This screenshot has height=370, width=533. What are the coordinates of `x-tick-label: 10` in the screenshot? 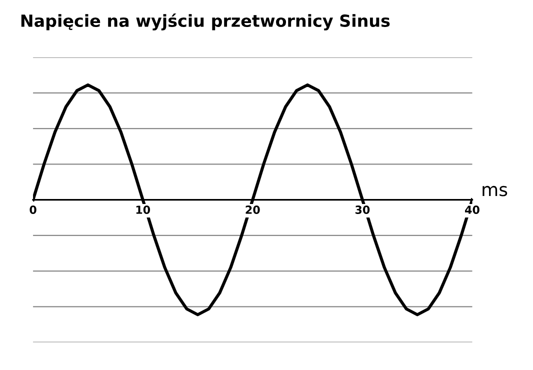 It's located at (143, 210).